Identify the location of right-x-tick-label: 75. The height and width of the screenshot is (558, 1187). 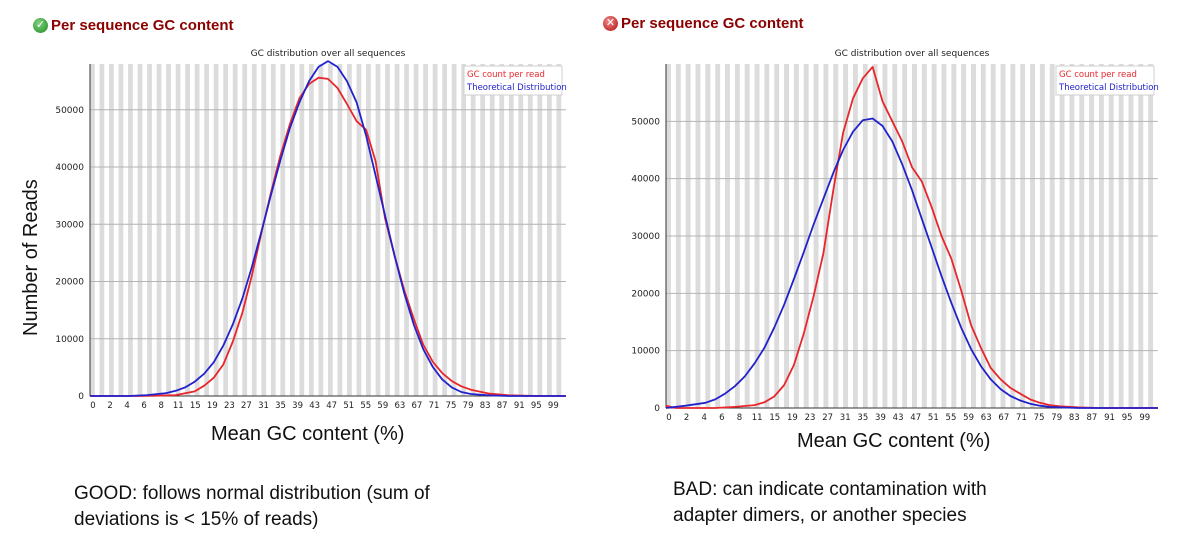
(1039, 418).